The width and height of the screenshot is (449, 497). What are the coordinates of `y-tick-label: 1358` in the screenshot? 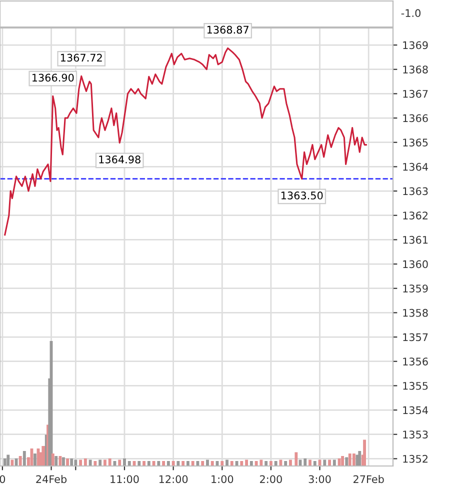 It's located at (415, 312).